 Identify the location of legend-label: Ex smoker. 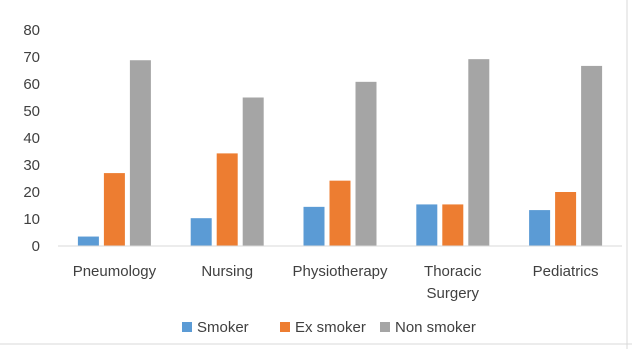
(330, 327).